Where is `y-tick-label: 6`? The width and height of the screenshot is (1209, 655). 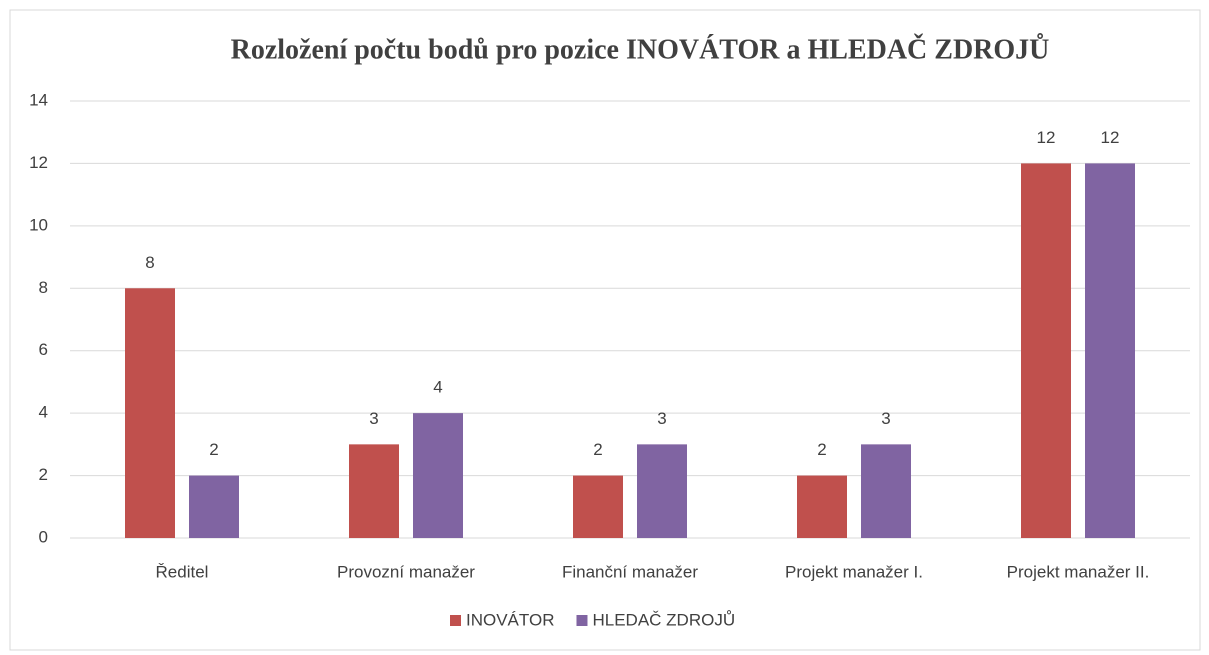 y-tick-label: 6 is located at coordinates (43, 349).